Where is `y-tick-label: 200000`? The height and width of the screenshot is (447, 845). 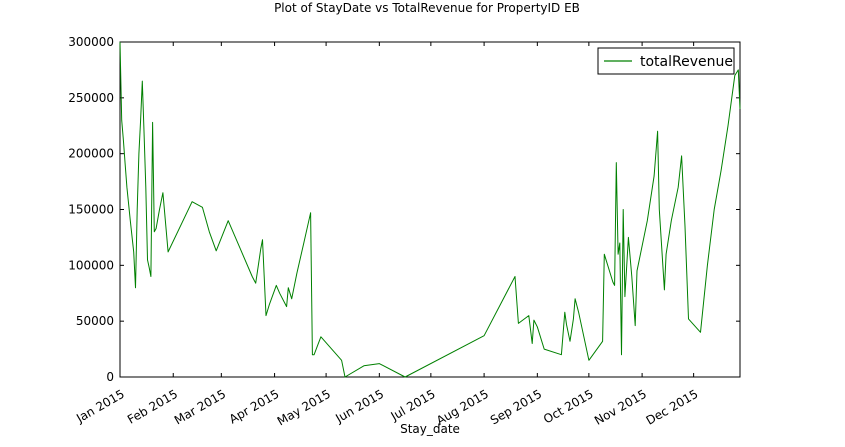 y-tick-label: 200000 is located at coordinates (91, 154).